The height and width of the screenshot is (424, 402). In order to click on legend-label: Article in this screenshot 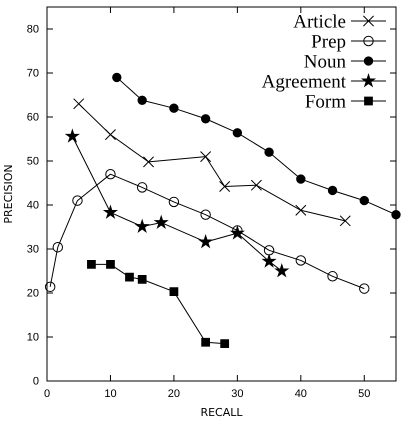, I will do `click(319, 22)`.